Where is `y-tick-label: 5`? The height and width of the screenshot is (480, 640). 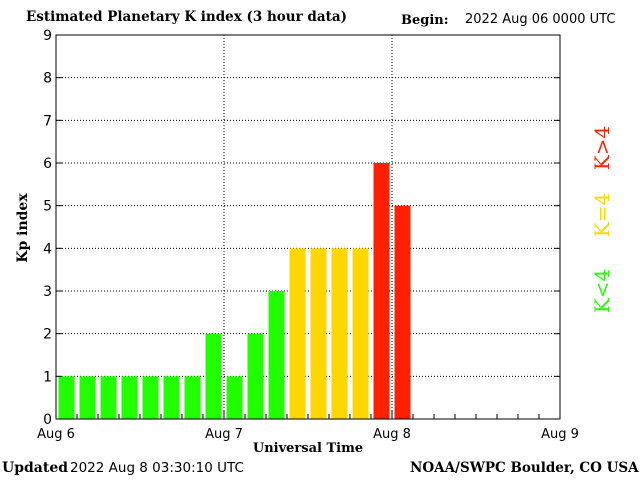 y-tick-label: 5 is located at coordinates (47, 207).